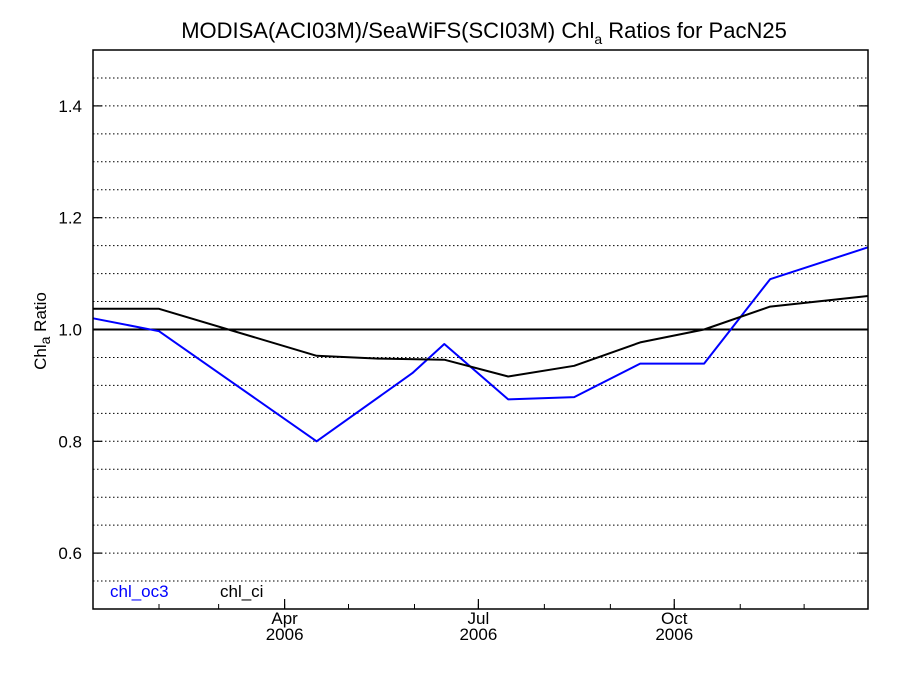  I want to click on y-tick-label: 1.2, so click(70, 218).